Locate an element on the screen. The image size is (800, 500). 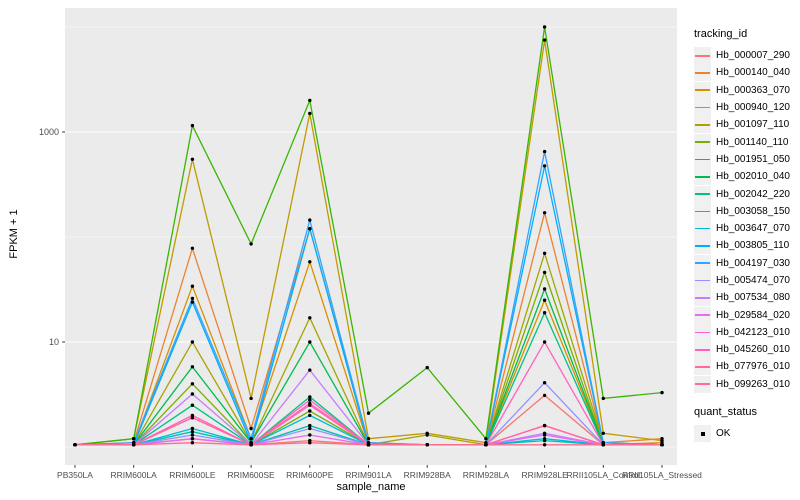
legend-item-label: Hb_003647_070 is located at coordinates (753, 229).